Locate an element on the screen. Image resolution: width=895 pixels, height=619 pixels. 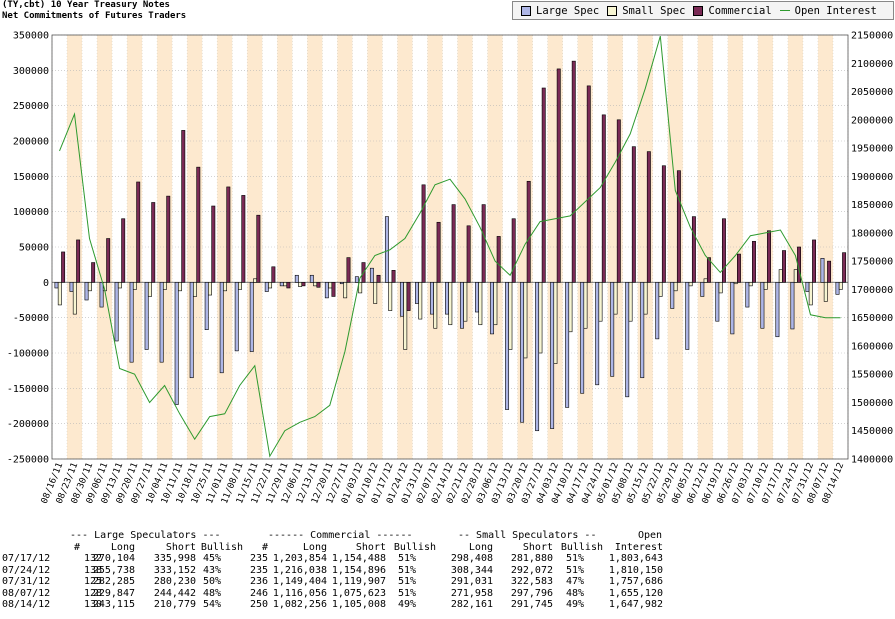
table-cell: 1,803,643 is located at coordinates (635, 558).